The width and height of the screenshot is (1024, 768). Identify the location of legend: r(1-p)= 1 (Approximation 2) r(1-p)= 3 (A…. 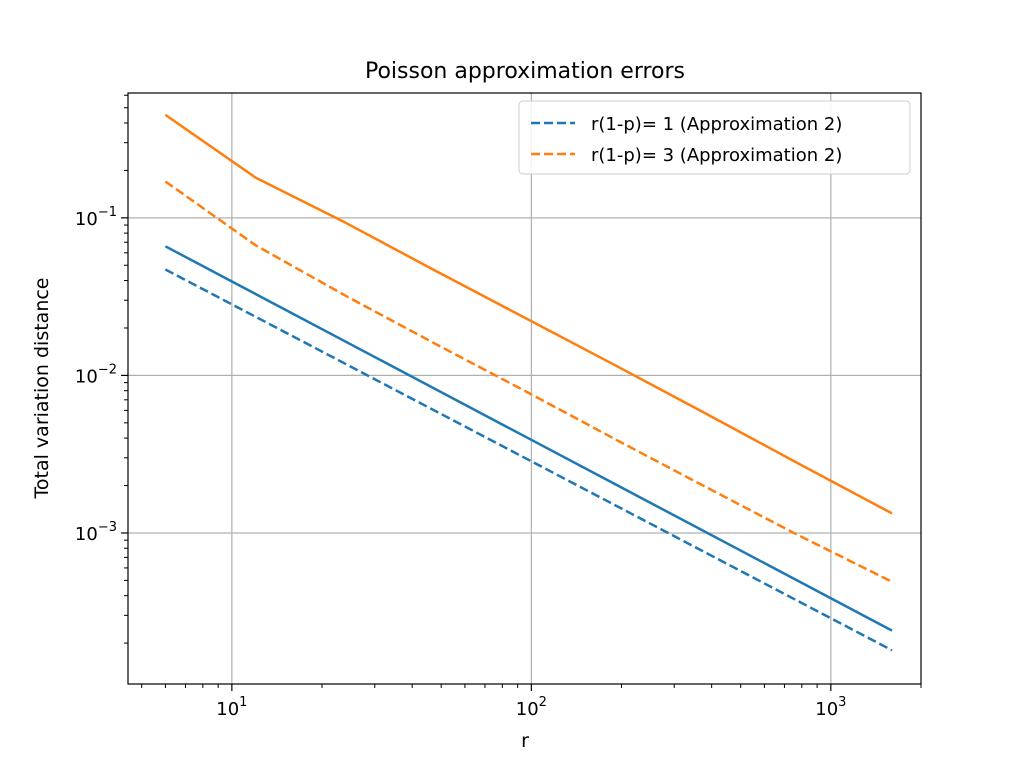
(714, 137).